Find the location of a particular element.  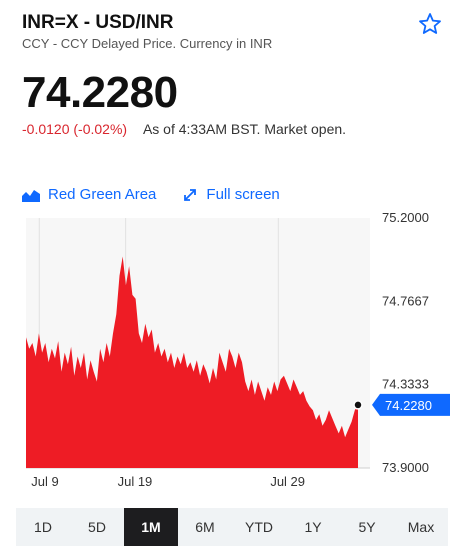

chart-toolbar: Red Green Area Full screen is located at coordinates (151, 194).